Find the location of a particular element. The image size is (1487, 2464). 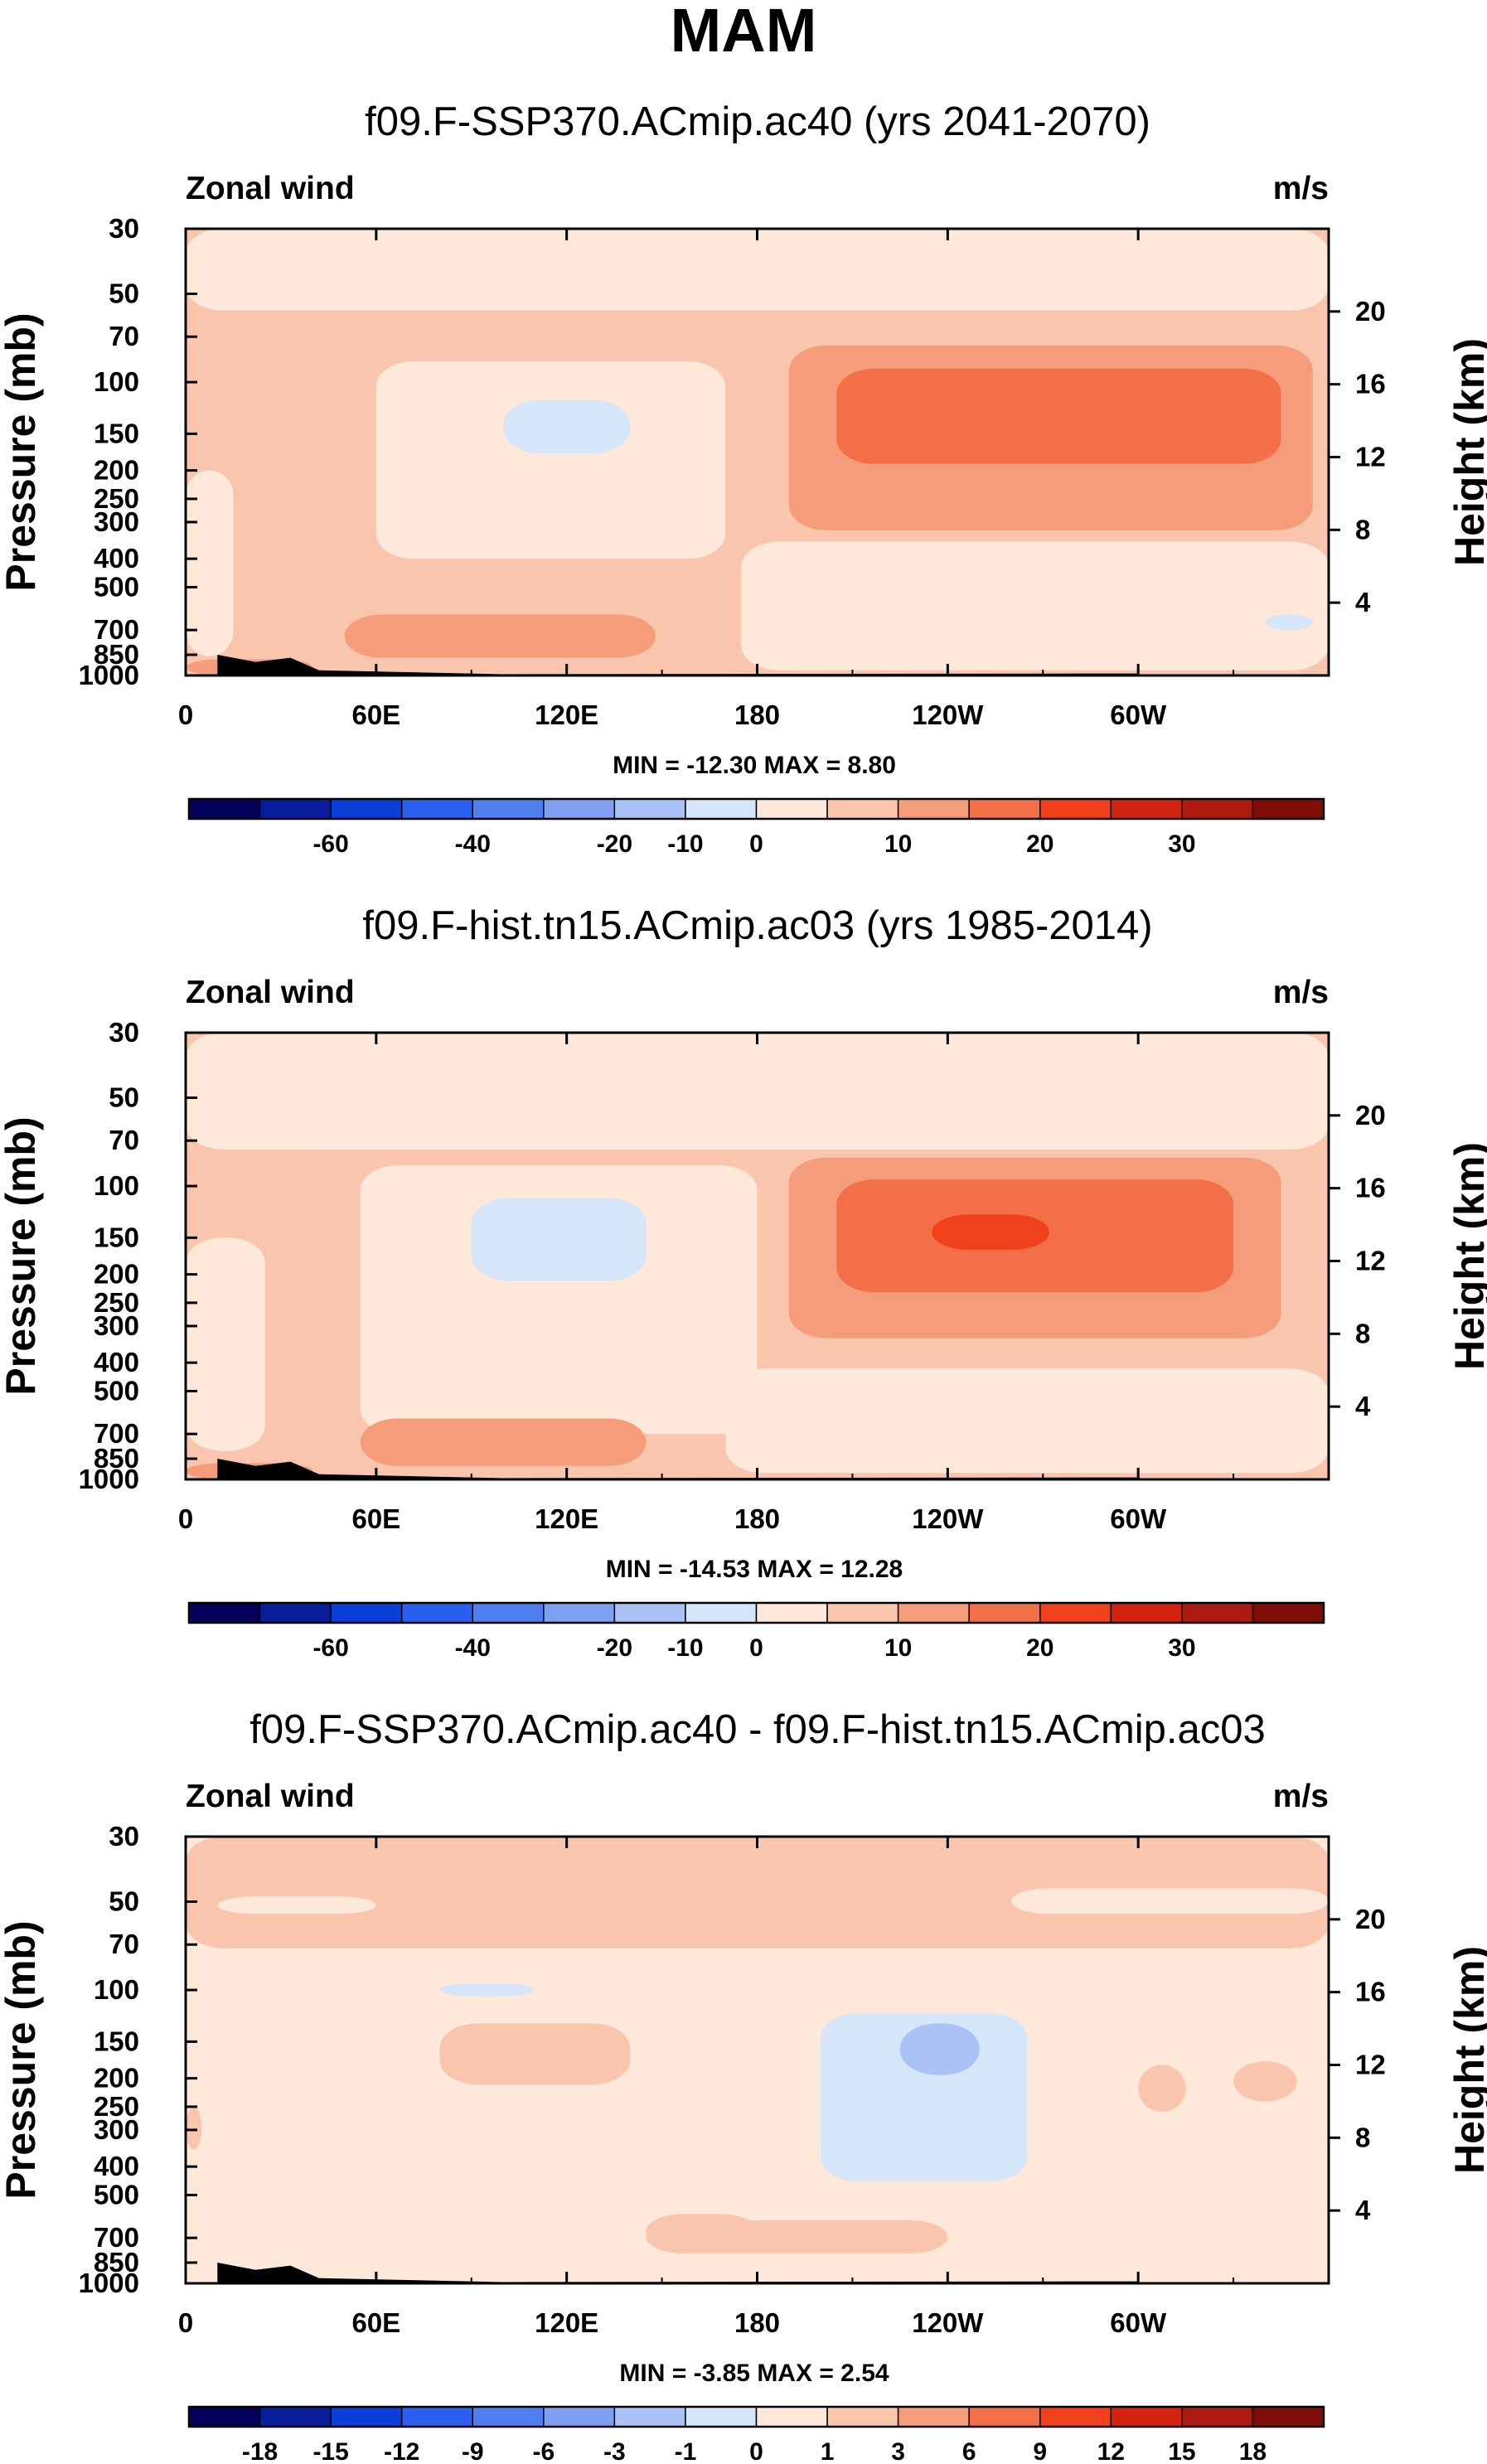

colorbar-label: 1 is located at coordinates (828, 2451).